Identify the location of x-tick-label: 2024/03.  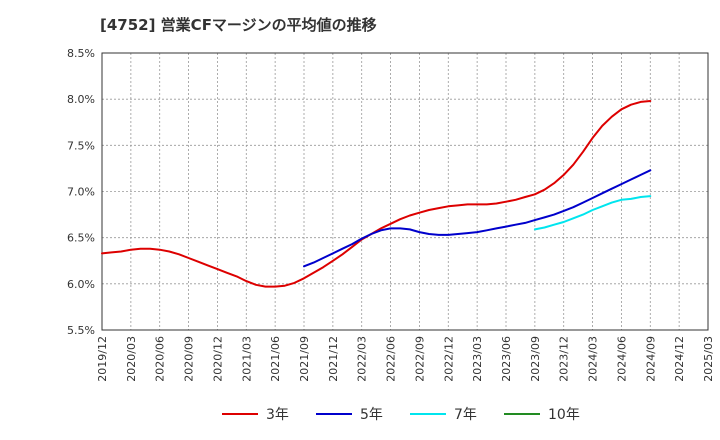
(593, 359).